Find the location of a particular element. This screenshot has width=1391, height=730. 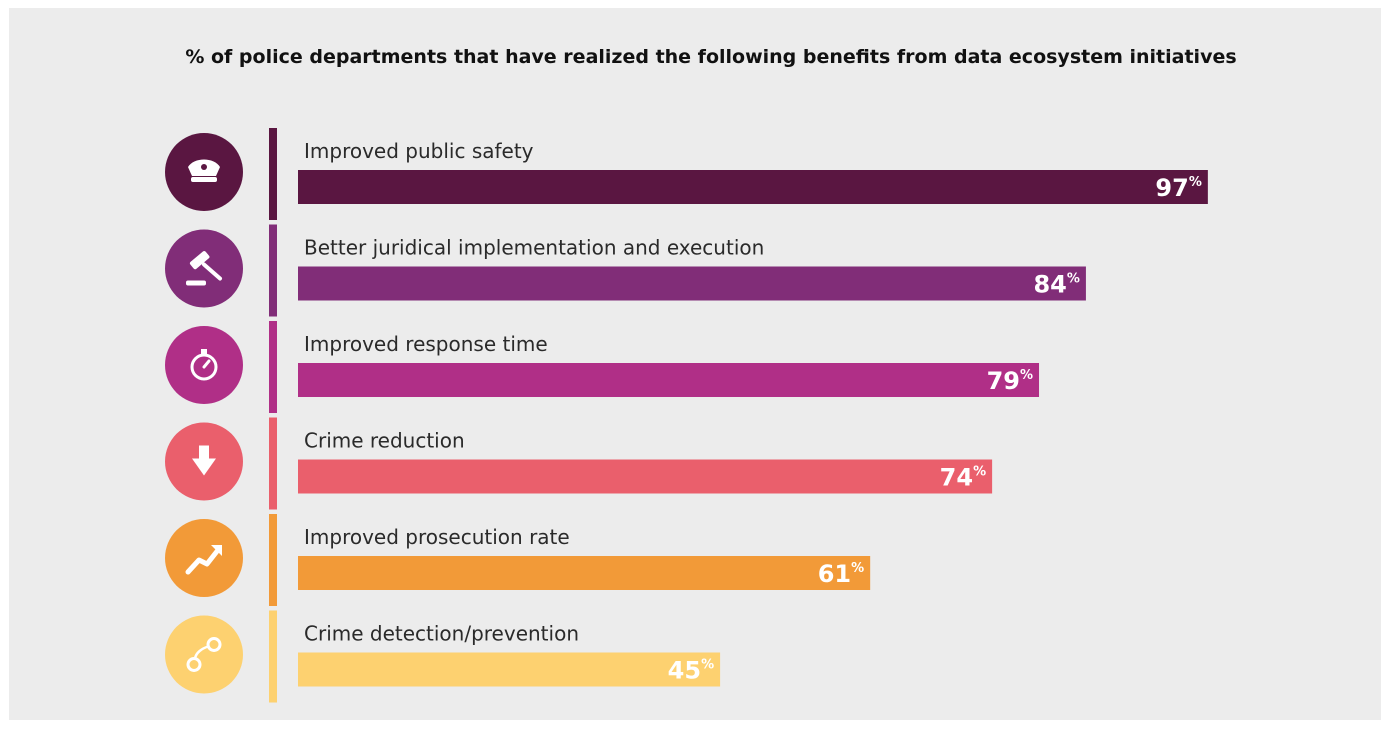

value-label: 61% is located at coordinates (841, 574).